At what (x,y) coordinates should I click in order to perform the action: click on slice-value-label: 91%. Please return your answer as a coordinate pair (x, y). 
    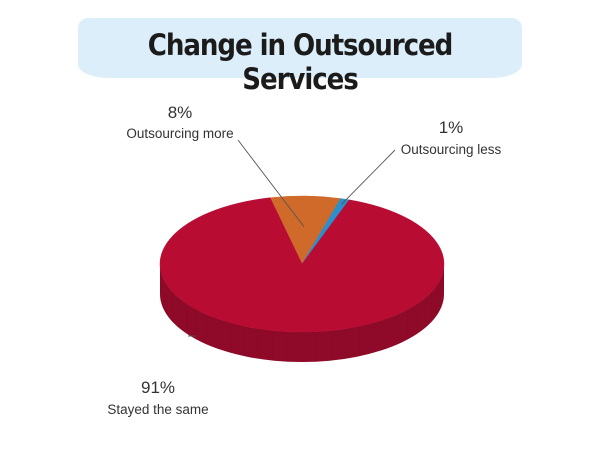
    Looking at the image, I should click on (158, 387).